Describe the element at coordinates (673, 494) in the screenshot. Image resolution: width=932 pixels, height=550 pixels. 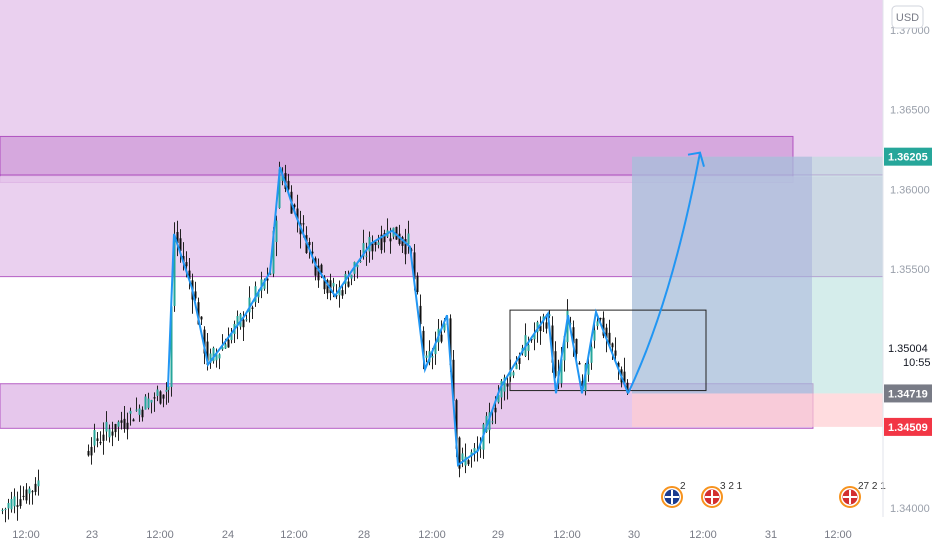
I see `event-marker-uk: 2` at that location.